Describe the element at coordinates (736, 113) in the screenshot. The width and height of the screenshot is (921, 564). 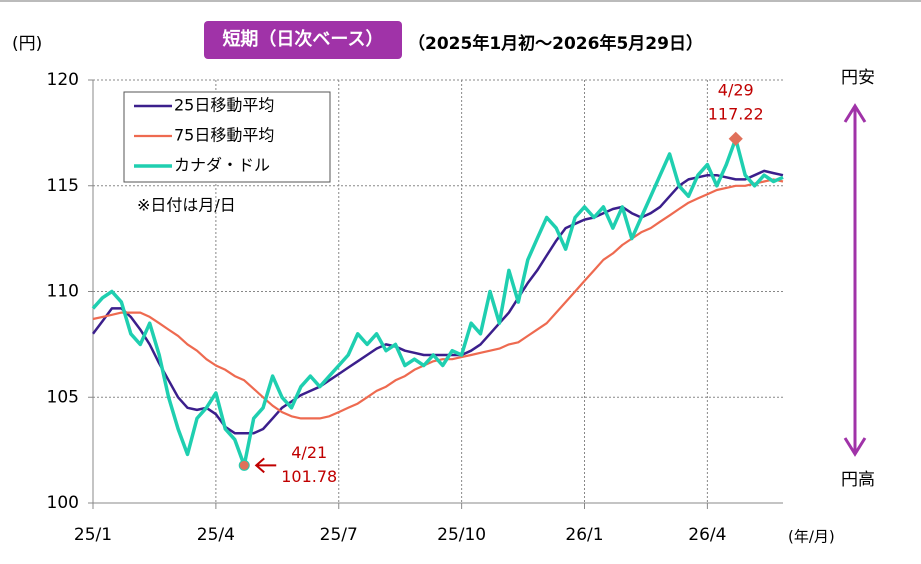
I see `annotation-value: 117.22` at that location.